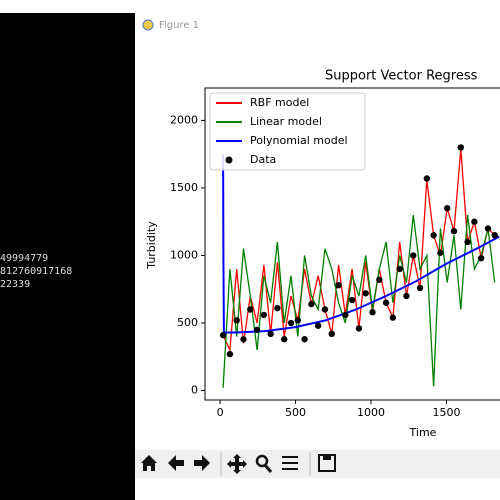 This screenshot has height=500, width=500. I want to click on y-tick-label: 1000, so click(184, 254).